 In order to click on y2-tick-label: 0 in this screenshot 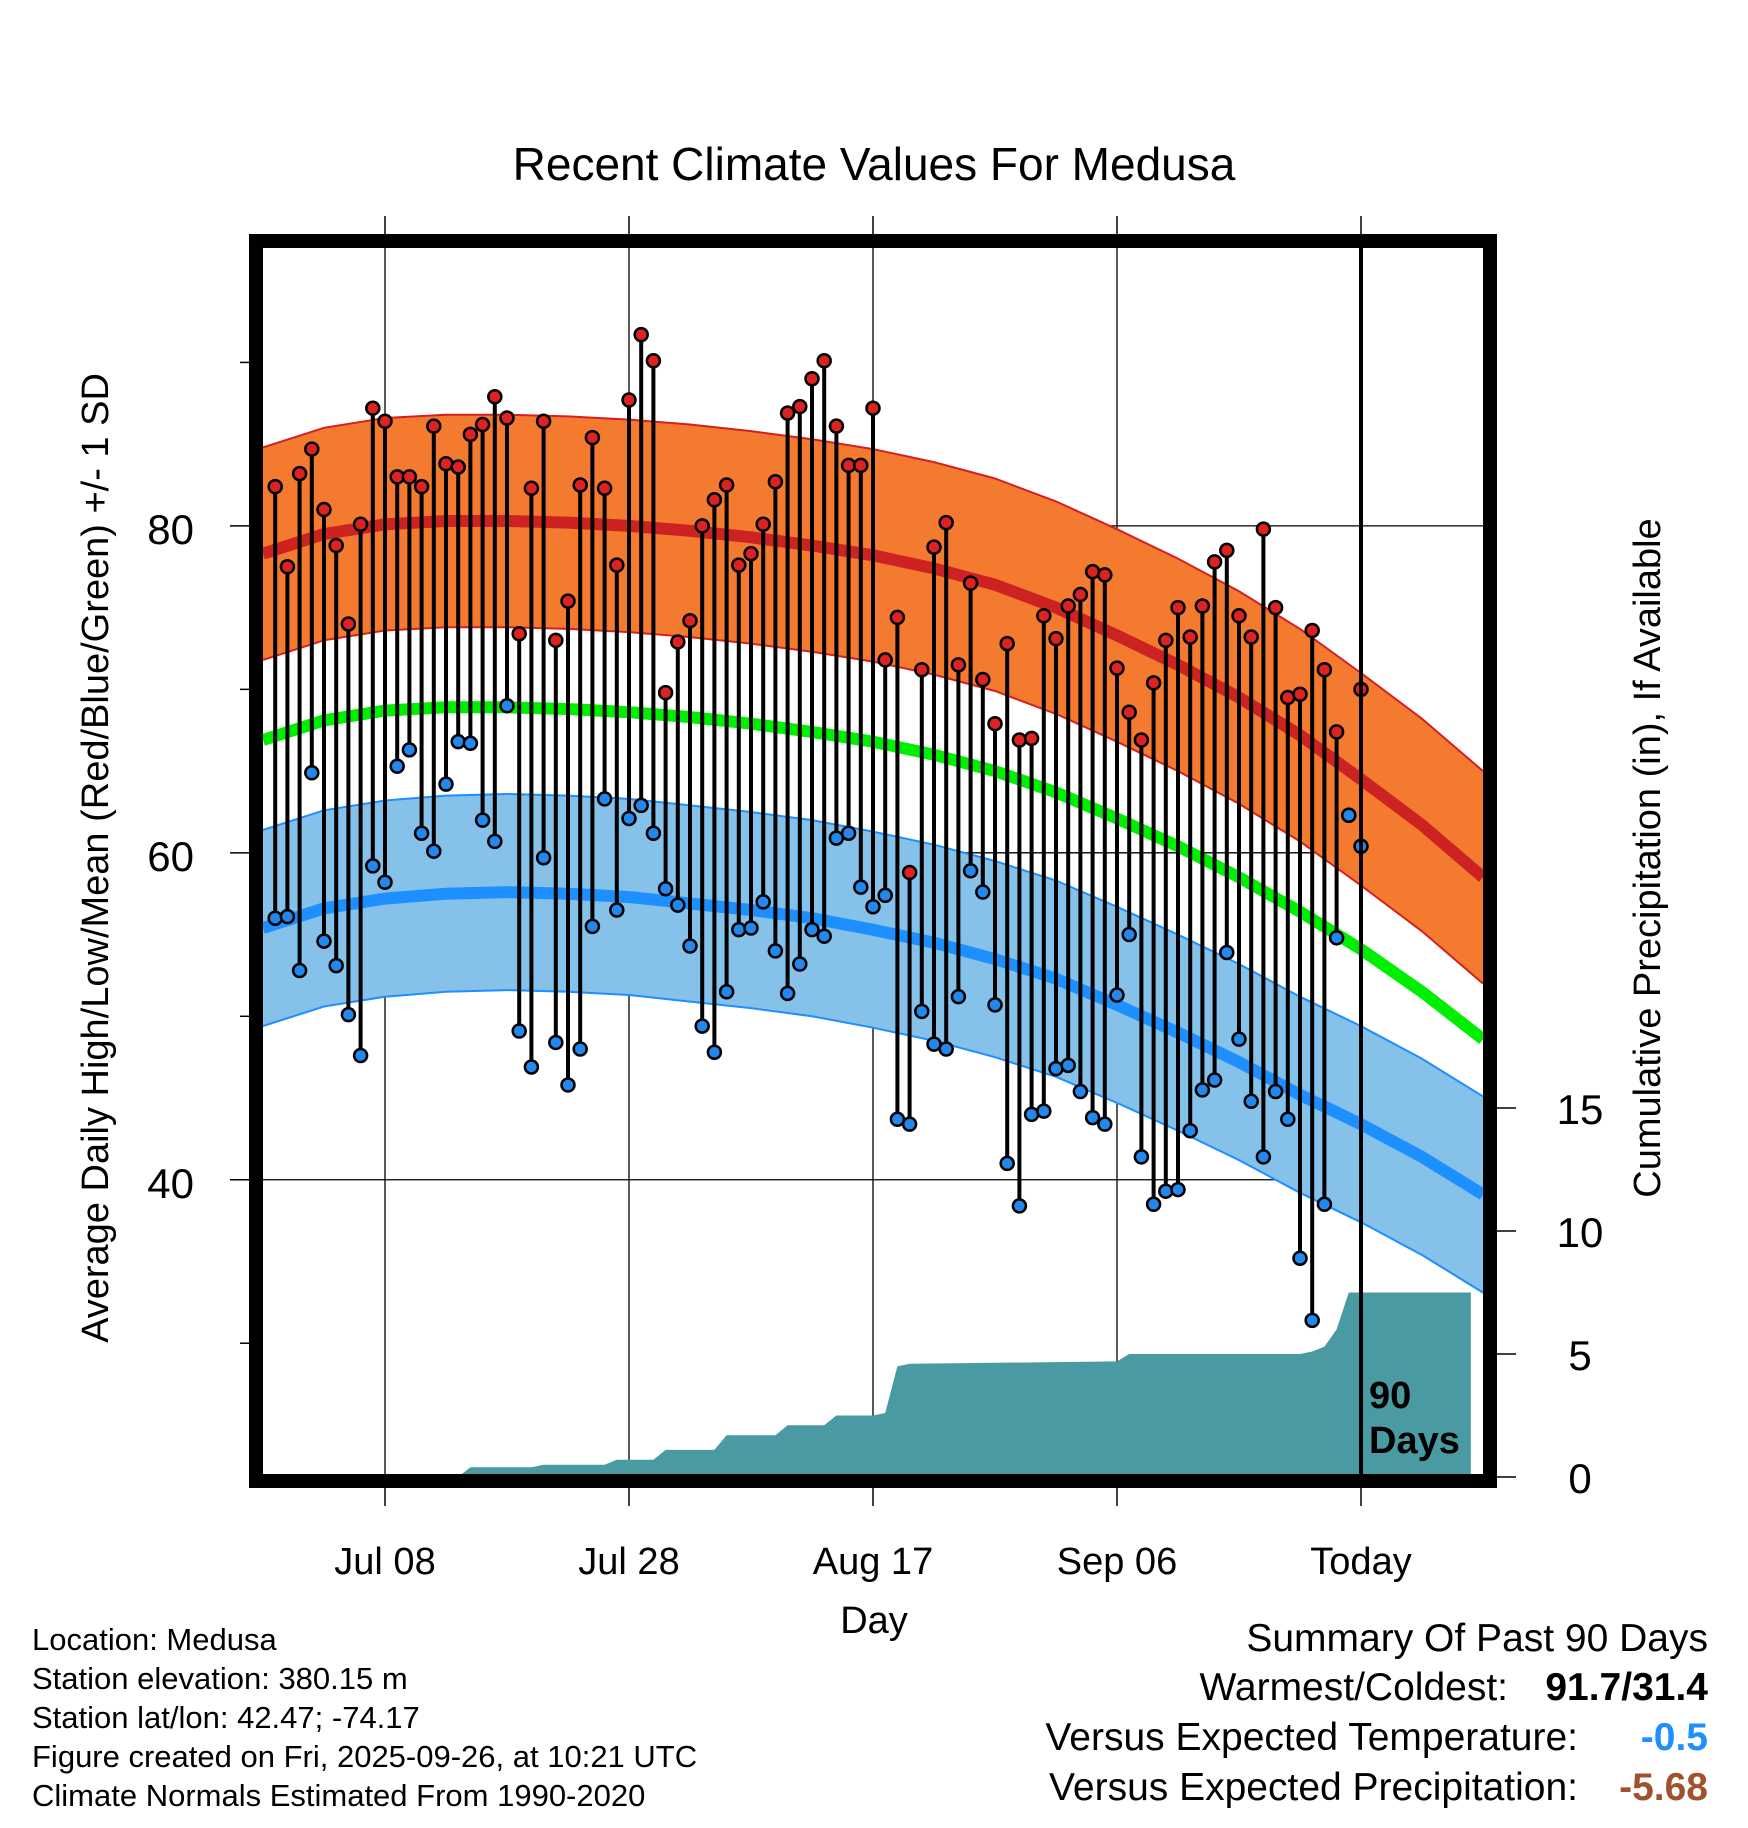, I will do `click(1579, 1478)`.